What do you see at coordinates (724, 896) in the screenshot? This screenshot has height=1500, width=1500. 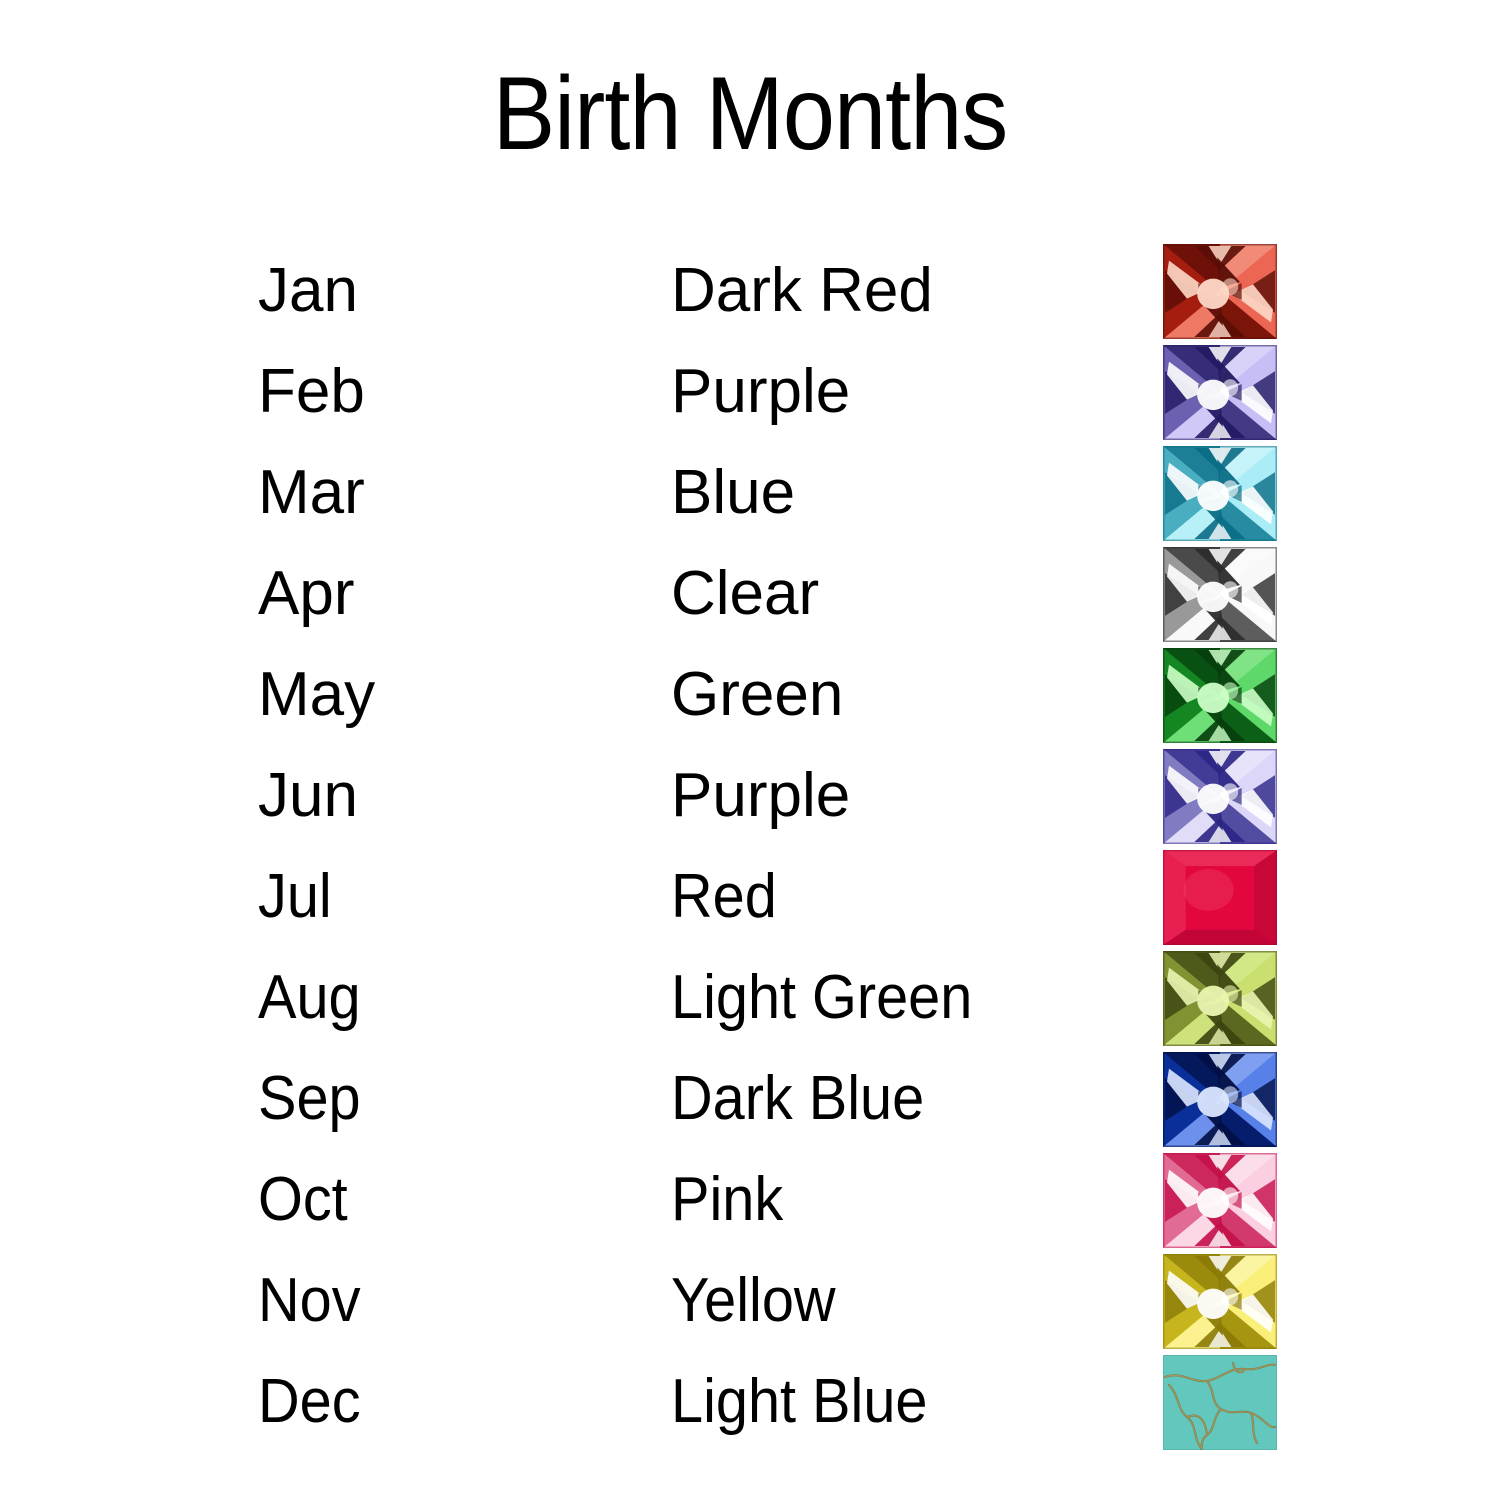 I see `color-name-label: Red` at bounding box center [724, 896].